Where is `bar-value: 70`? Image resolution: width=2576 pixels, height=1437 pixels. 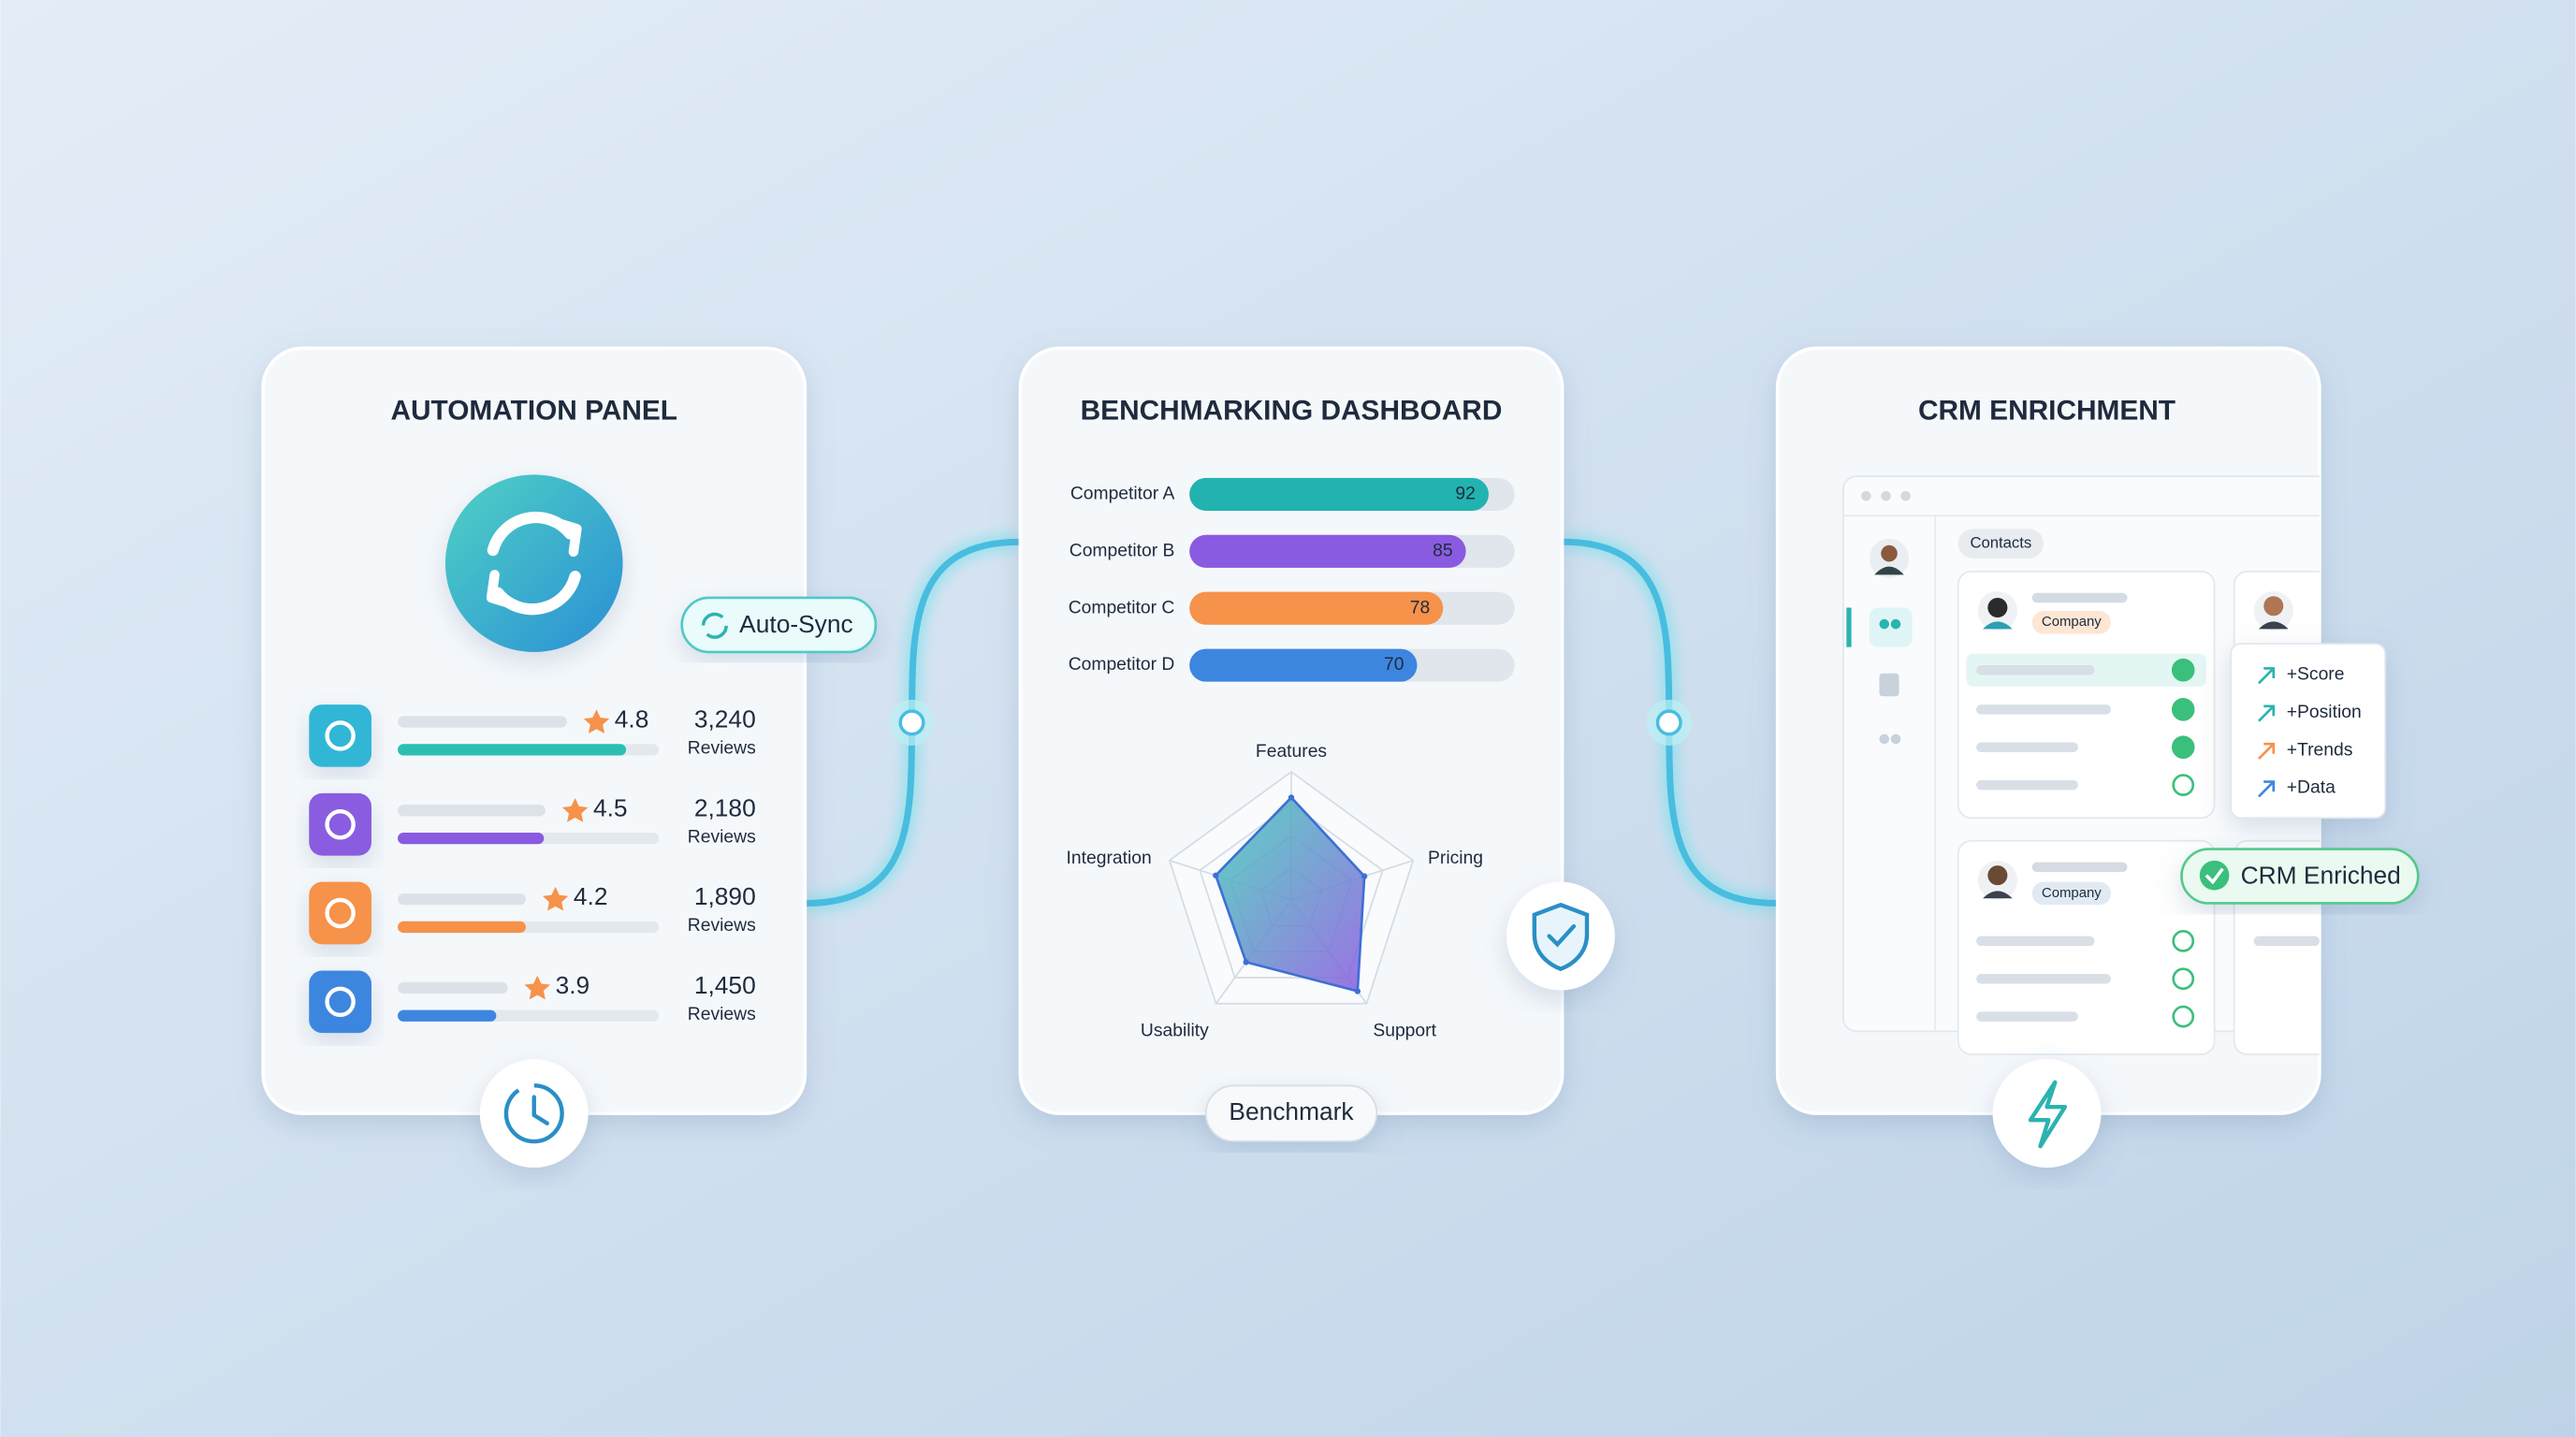
bar-value: 70 is located at coordinates (1394, 665).